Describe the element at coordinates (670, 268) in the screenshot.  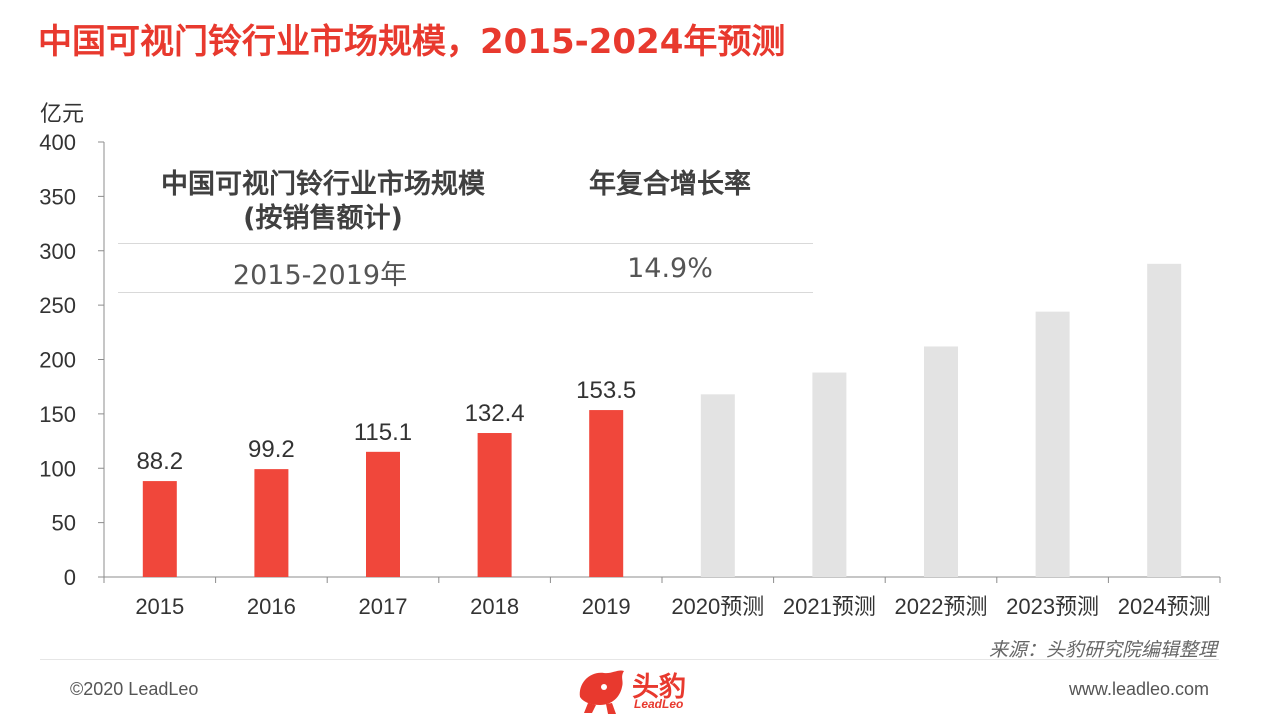
I see `table-cell-cagr: 14.9%` at that location.